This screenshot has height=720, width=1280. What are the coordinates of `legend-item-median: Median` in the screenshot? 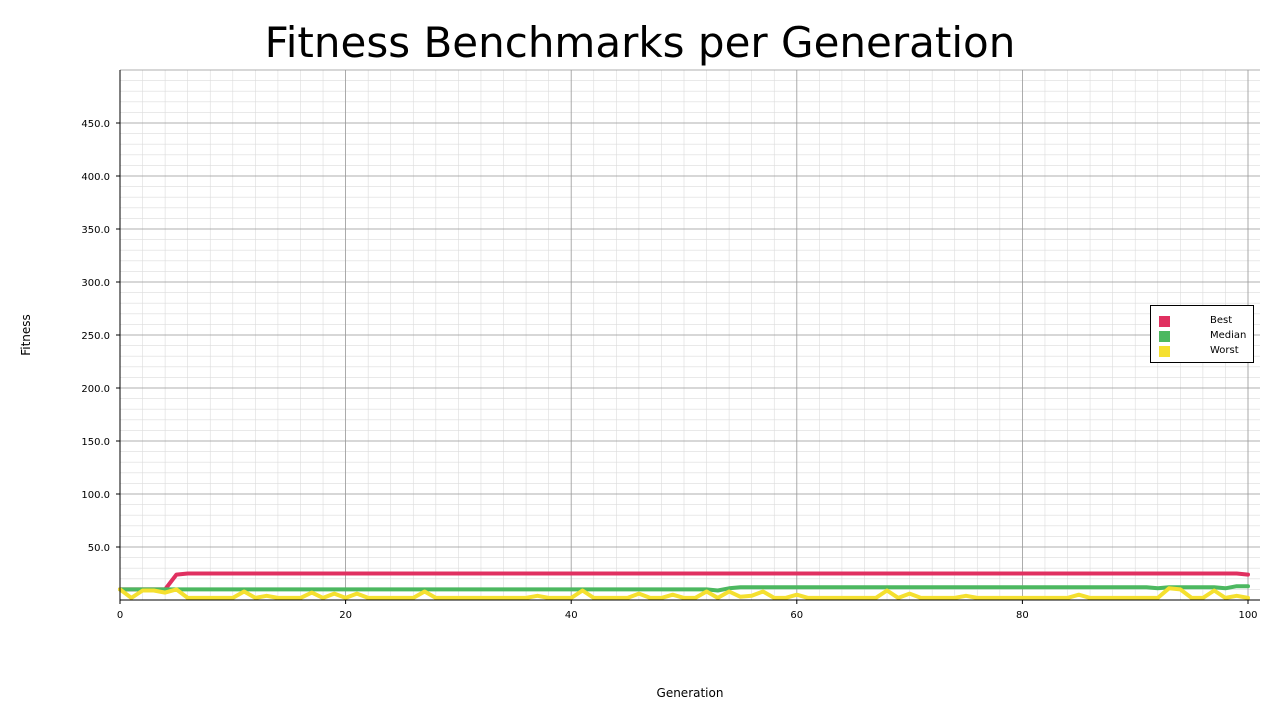 It's located at (1205, 336).